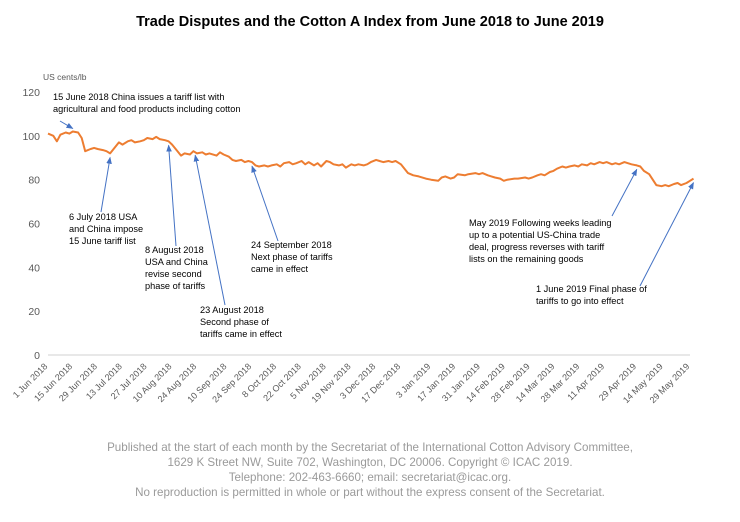 The height and width of the screenshot is (522, 740). What do you see at coordinates (174, 250) in the screenshot?
I see `annotation-text: 8 August 2018` at bounding box center [174, 250].